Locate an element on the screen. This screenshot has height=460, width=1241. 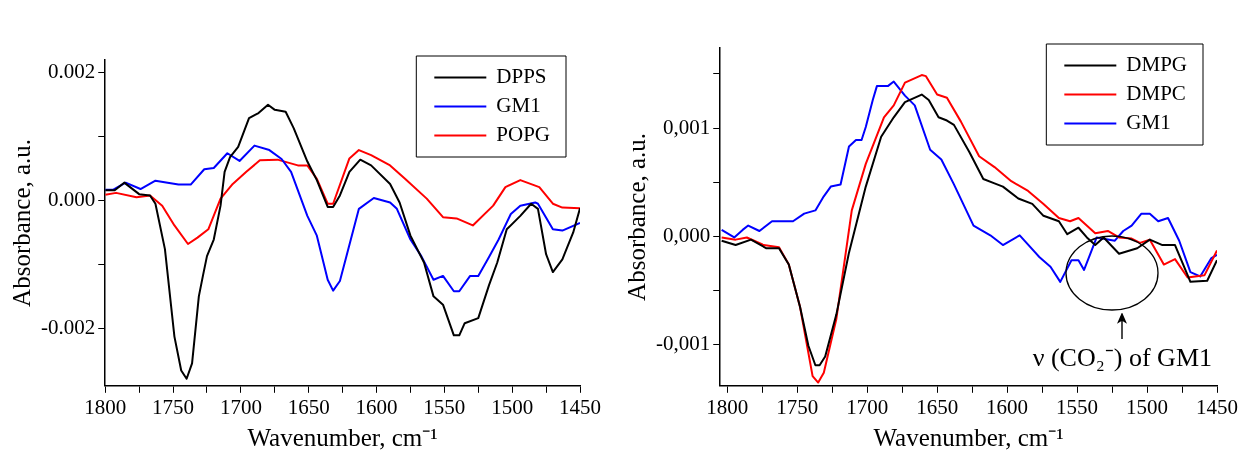
legend-label: POPG is located at coordinates (523, 134).